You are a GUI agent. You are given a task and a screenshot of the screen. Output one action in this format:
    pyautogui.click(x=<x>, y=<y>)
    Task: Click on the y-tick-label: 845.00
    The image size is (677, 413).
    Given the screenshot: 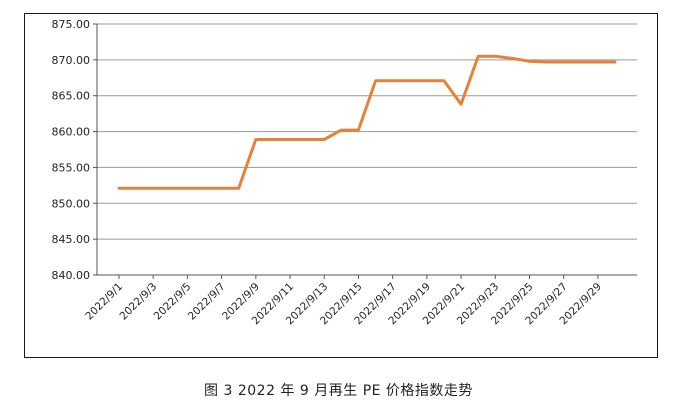 What is the action you would take?
    pyautogui.click(x=71, y=239)
    